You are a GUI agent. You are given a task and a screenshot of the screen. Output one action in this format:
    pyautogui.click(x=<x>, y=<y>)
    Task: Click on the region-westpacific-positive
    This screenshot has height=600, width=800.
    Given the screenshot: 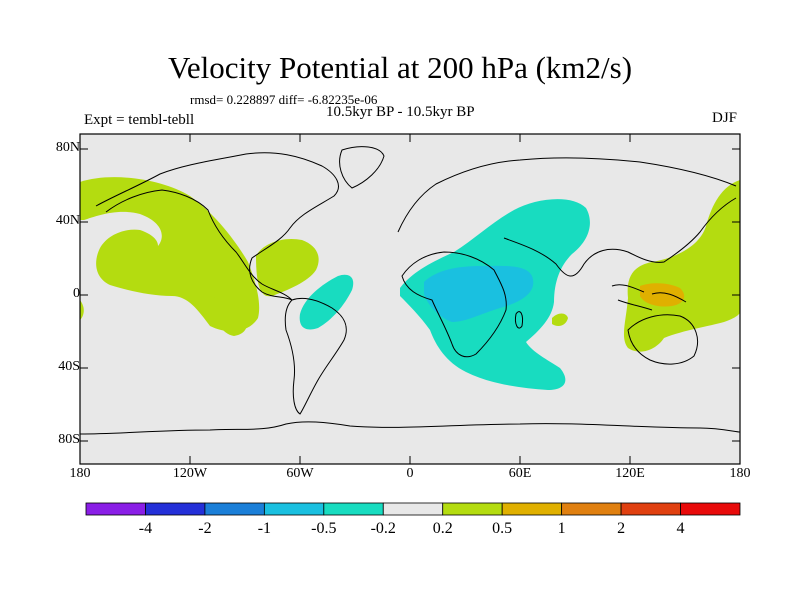 What is the action you would take?
    pyautogui.click(x=681, y=266)
    